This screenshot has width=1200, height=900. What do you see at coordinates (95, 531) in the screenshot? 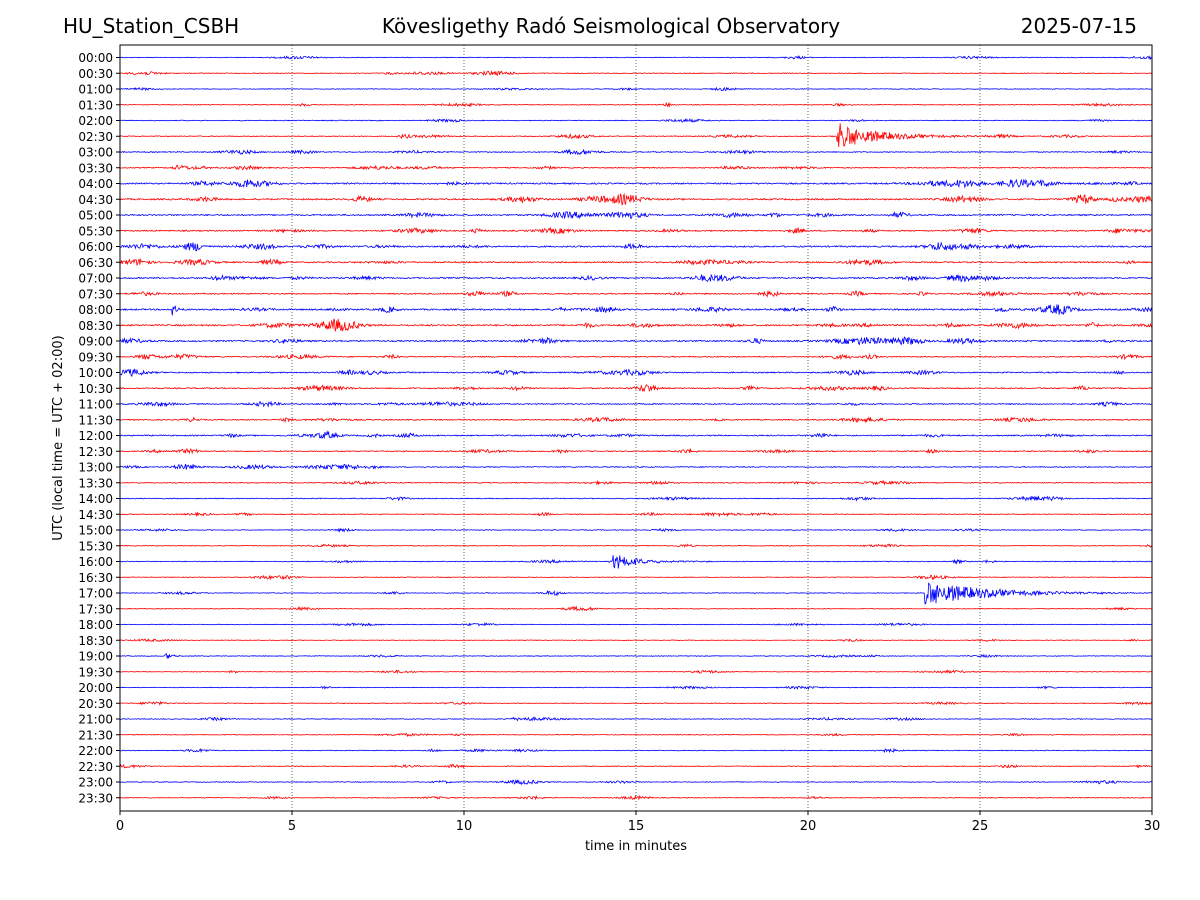
I see `y-tick-label: 15:00` at bounding box center [95, 531].